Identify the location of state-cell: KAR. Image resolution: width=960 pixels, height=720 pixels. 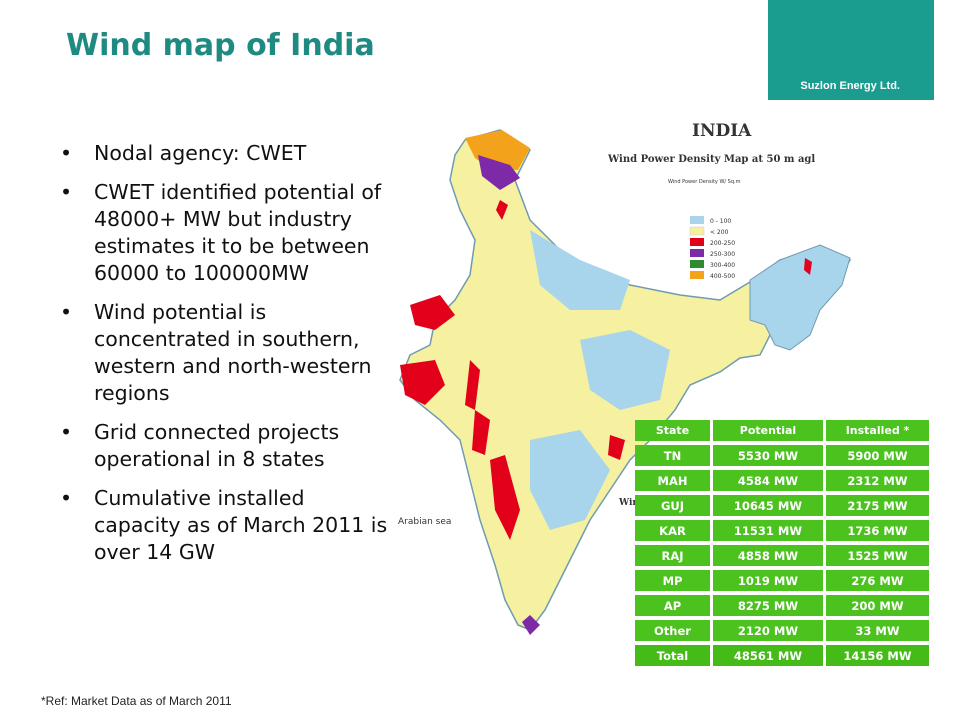
(672, 530).